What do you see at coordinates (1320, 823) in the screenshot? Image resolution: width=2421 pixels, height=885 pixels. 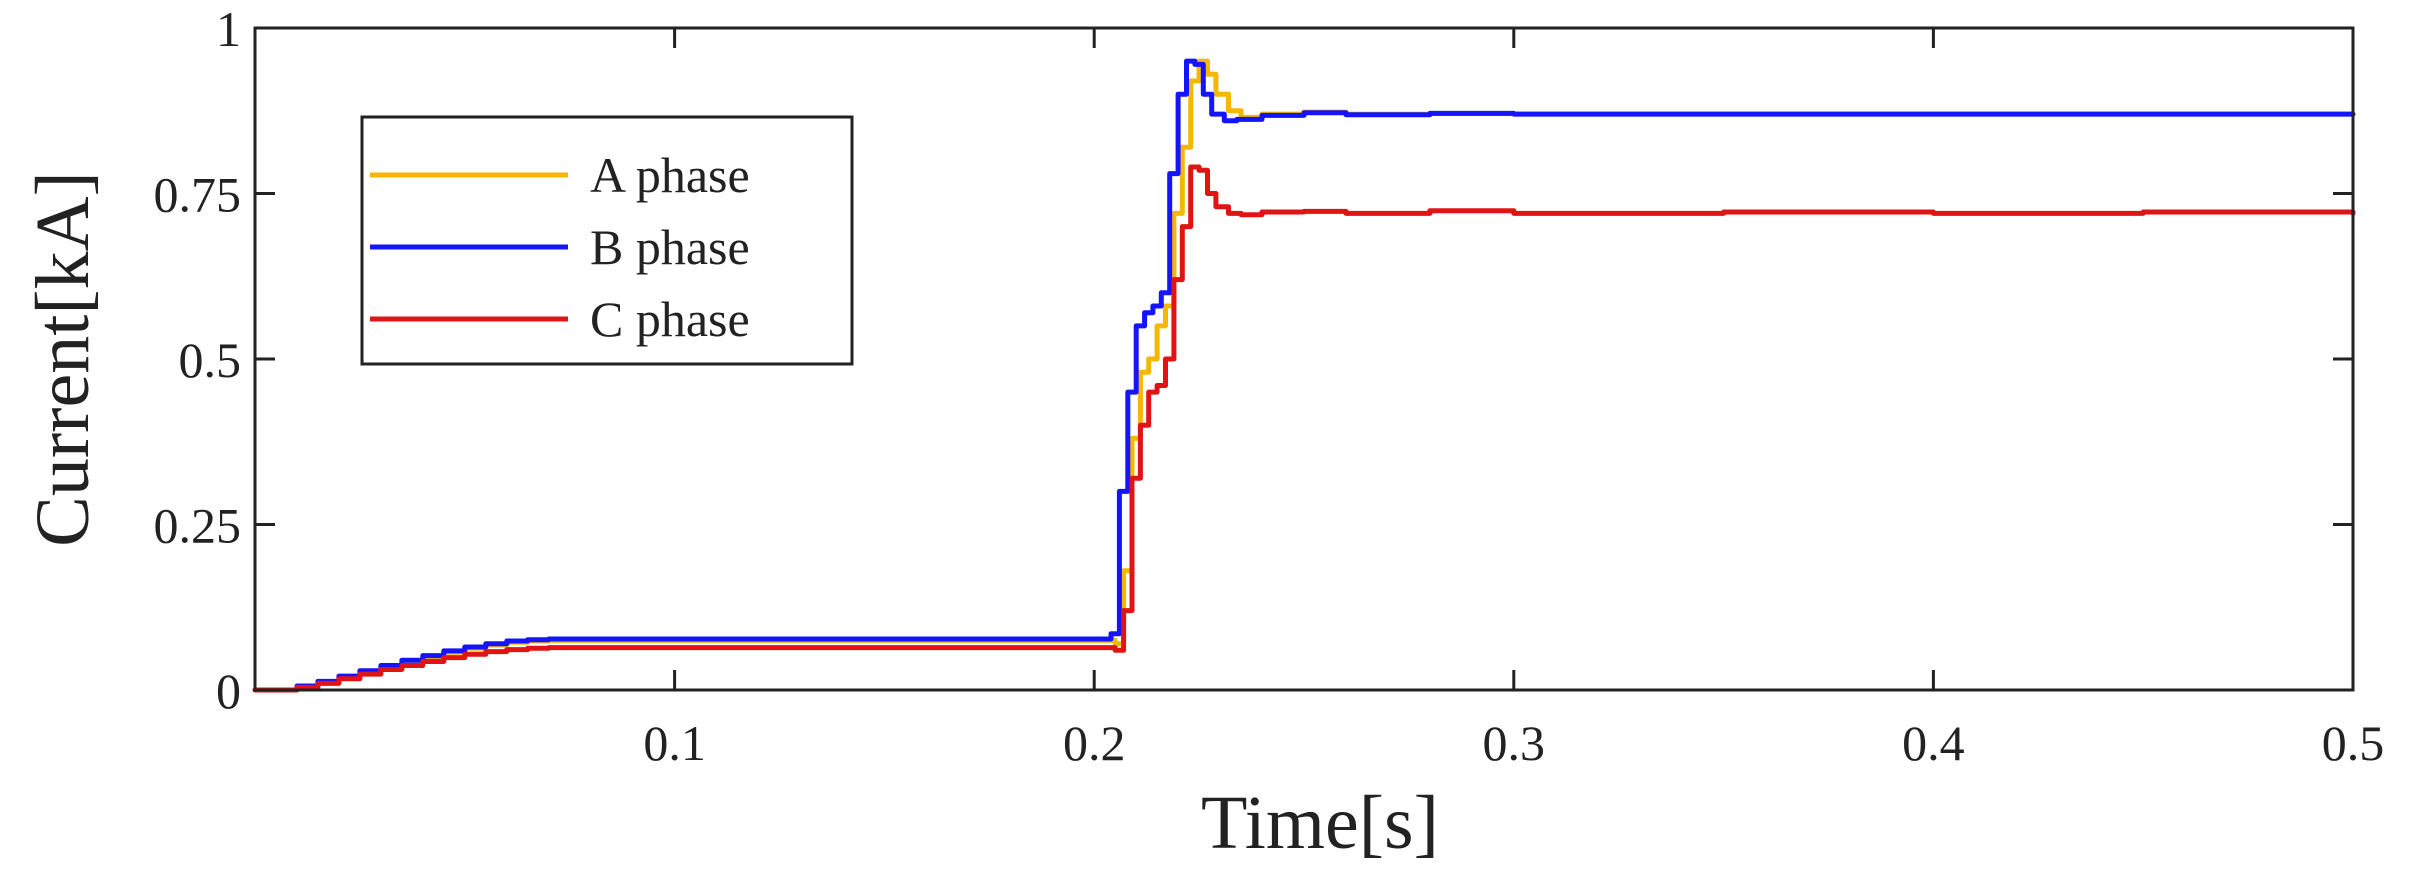 I see `x-axis-title: Time[s]` at bounding box center [1320, 823].